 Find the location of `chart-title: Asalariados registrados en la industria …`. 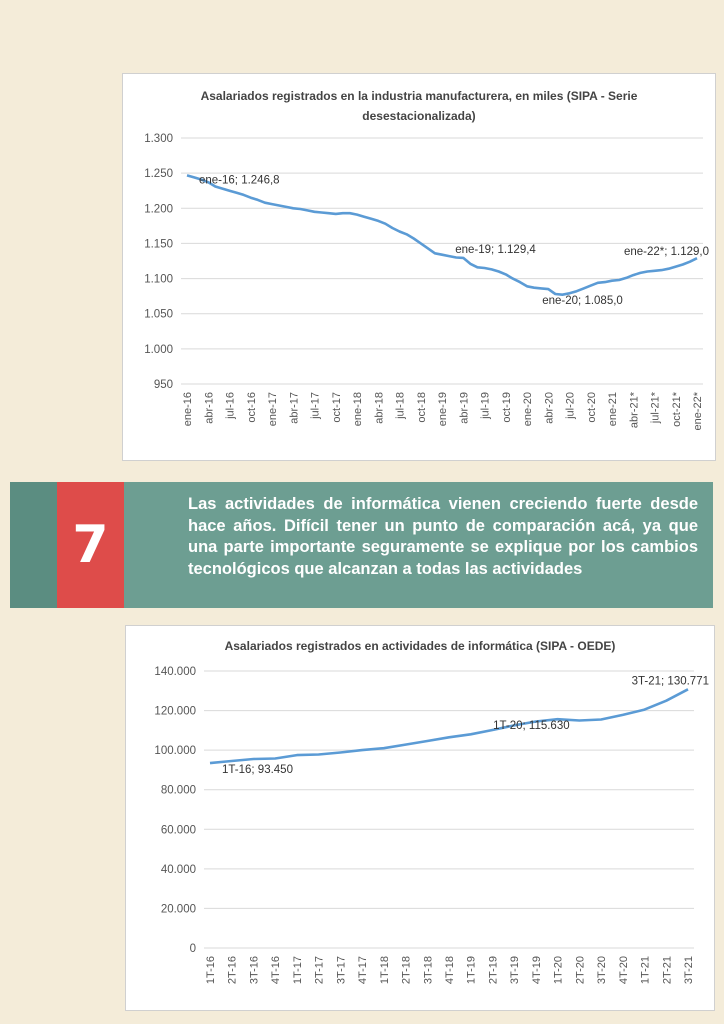

chart-title: Asalariados registrados en la industria … is located at coordinates (419, 106).